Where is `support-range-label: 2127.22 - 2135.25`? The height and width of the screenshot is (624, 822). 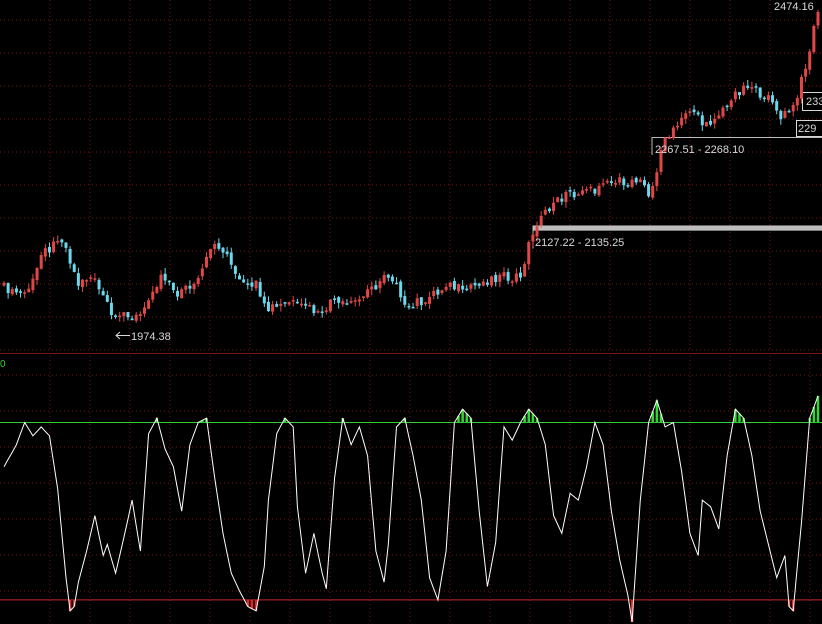
support-range-label: 2127.22 - 2135.25 is located at coordinates (579, 243).